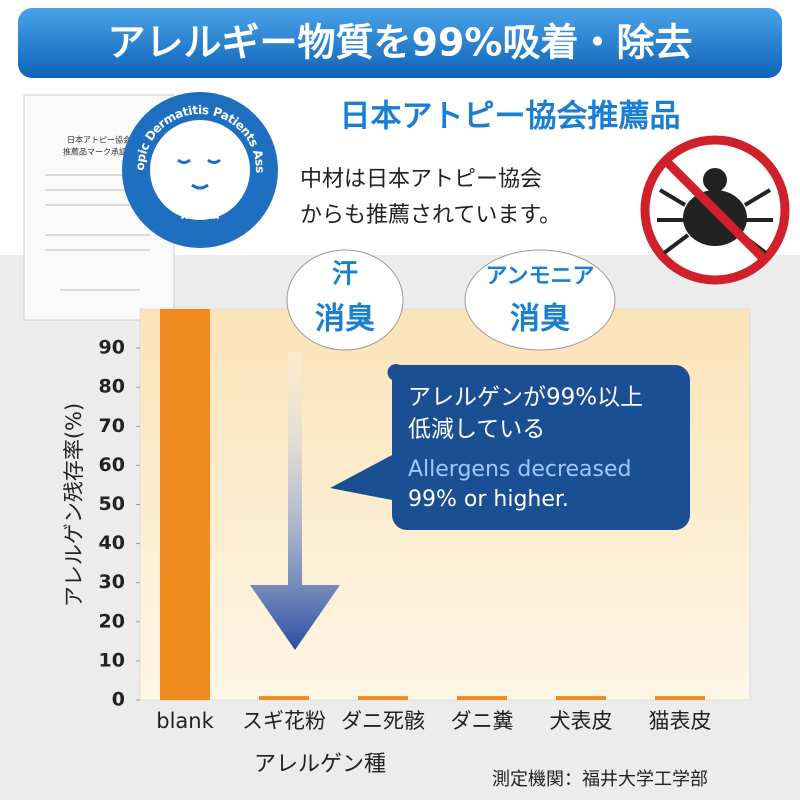  Describe the element at coordinates (345, 275) in the screenshot. I see `bubble-top: 汗` at that location.